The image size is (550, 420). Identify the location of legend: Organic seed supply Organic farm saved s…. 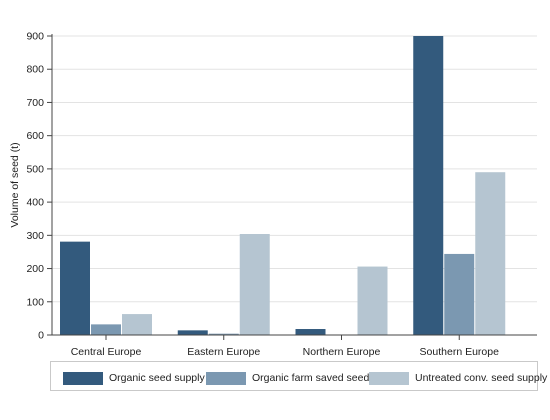
(298, 376).